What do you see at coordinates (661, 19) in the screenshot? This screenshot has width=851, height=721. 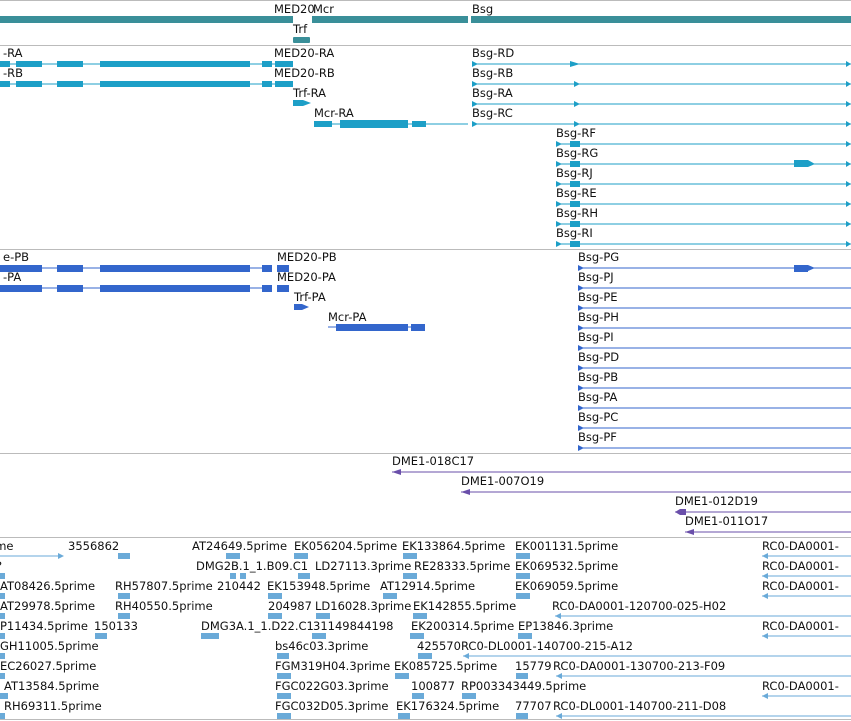 I see `gene-feature-bsg` at bounding box center [661, 19].